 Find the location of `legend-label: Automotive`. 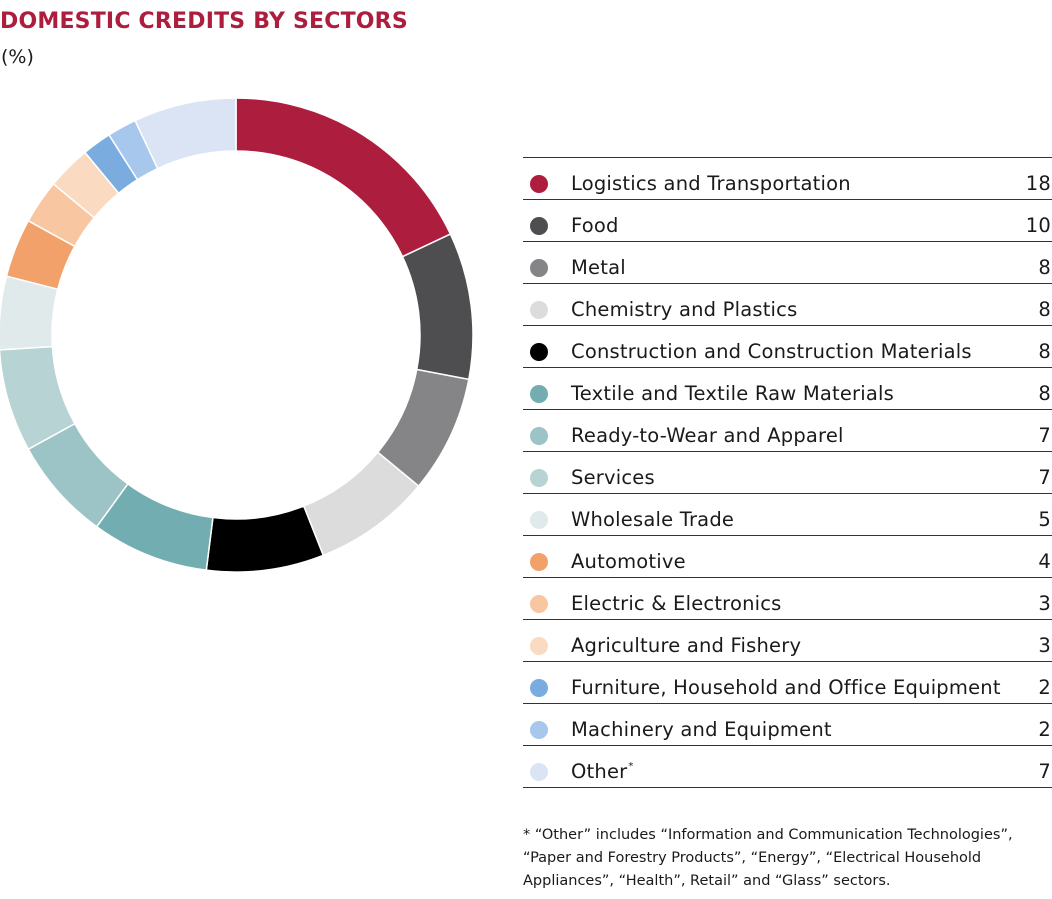

legend-label: Automotive is located at coordinates (628, 561).